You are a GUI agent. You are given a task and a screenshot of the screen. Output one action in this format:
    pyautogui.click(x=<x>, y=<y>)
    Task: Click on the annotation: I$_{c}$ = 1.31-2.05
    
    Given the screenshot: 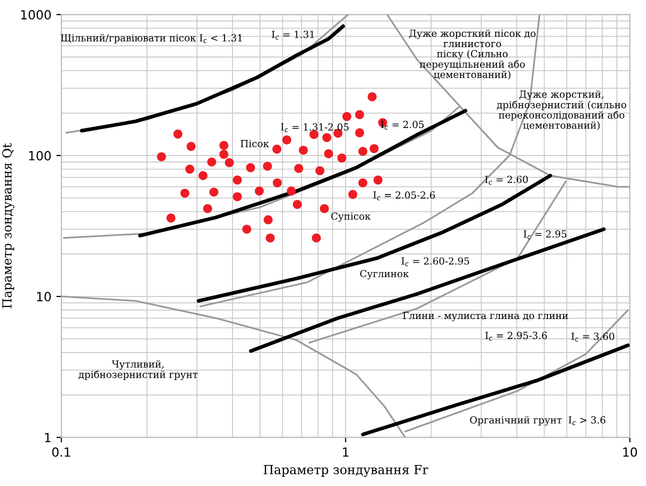 What is the action you would take?
    pyautogui.click(x=314, y=127)
    